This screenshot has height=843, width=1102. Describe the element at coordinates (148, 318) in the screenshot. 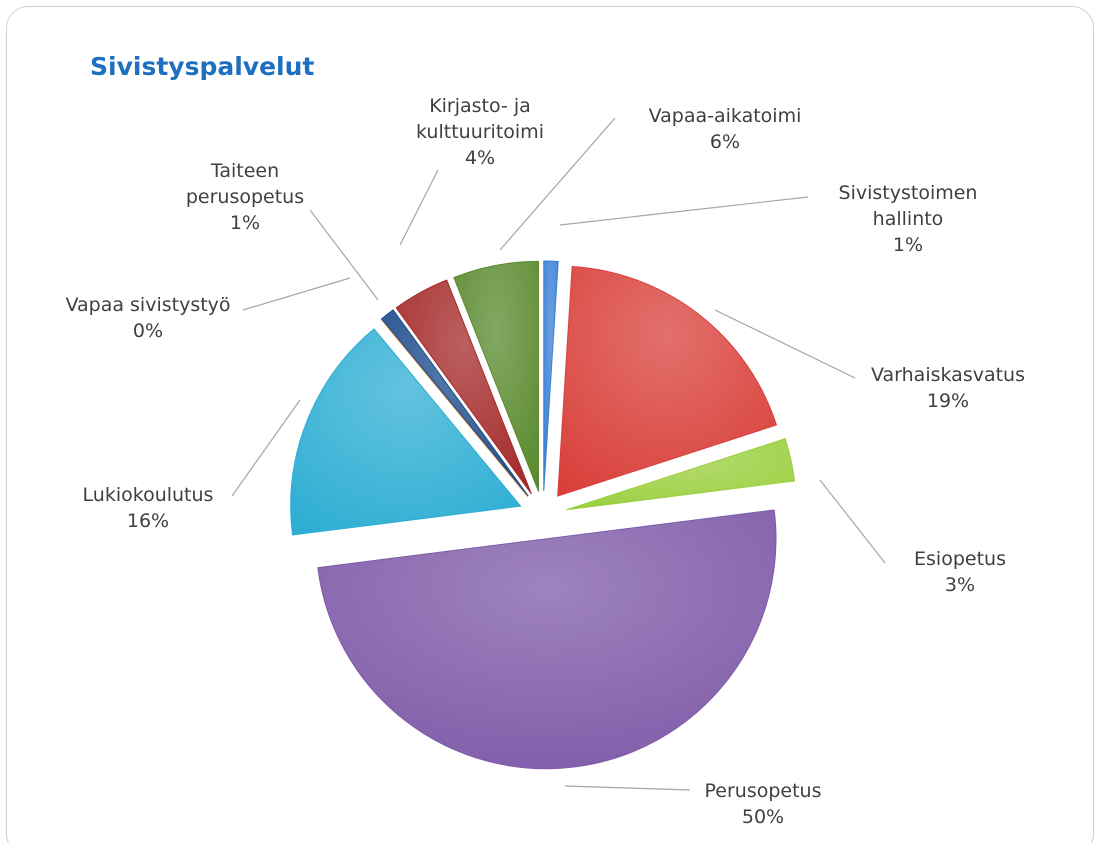

I see `data-label: Vapaa sivistystyö 0%` at that location.